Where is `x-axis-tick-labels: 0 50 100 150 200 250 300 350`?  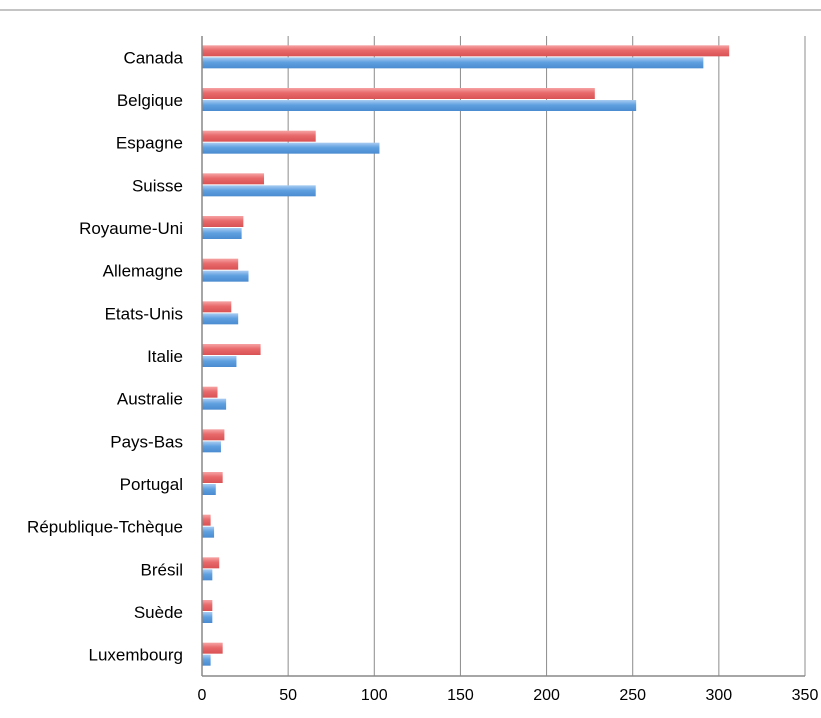
x-axis-tick-labels: 0 50 100 150 200 250 300 350 is located at coordinates (508, 695).